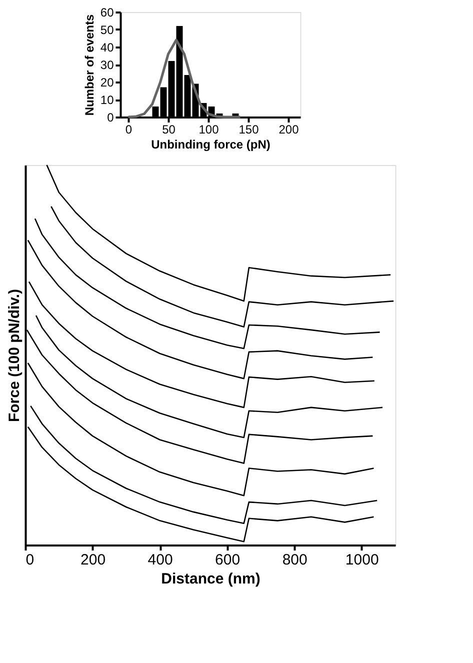  What do you see at coordinates (107, 83) in the screenshot?
I see `y-tick-label: 20` at bounding box center [107, 83].